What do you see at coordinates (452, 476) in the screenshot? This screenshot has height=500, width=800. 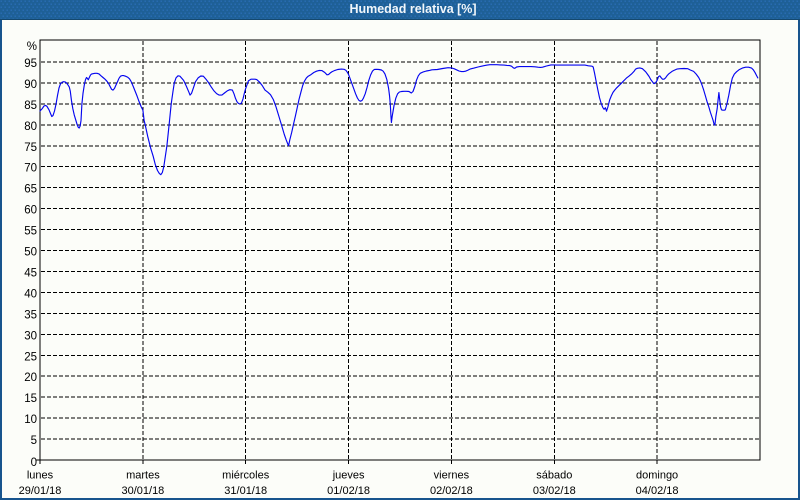 I see `svg-text: viernes` at bounding box center [452, 476].